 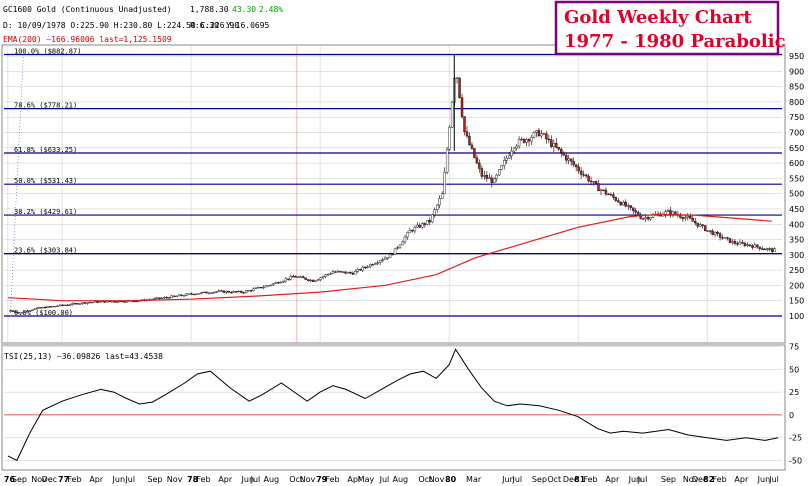 What do you see at coordinates (764, 479) in the screenshot?
I see `x-tick-label: Jun` at bounding box center [764, 479].